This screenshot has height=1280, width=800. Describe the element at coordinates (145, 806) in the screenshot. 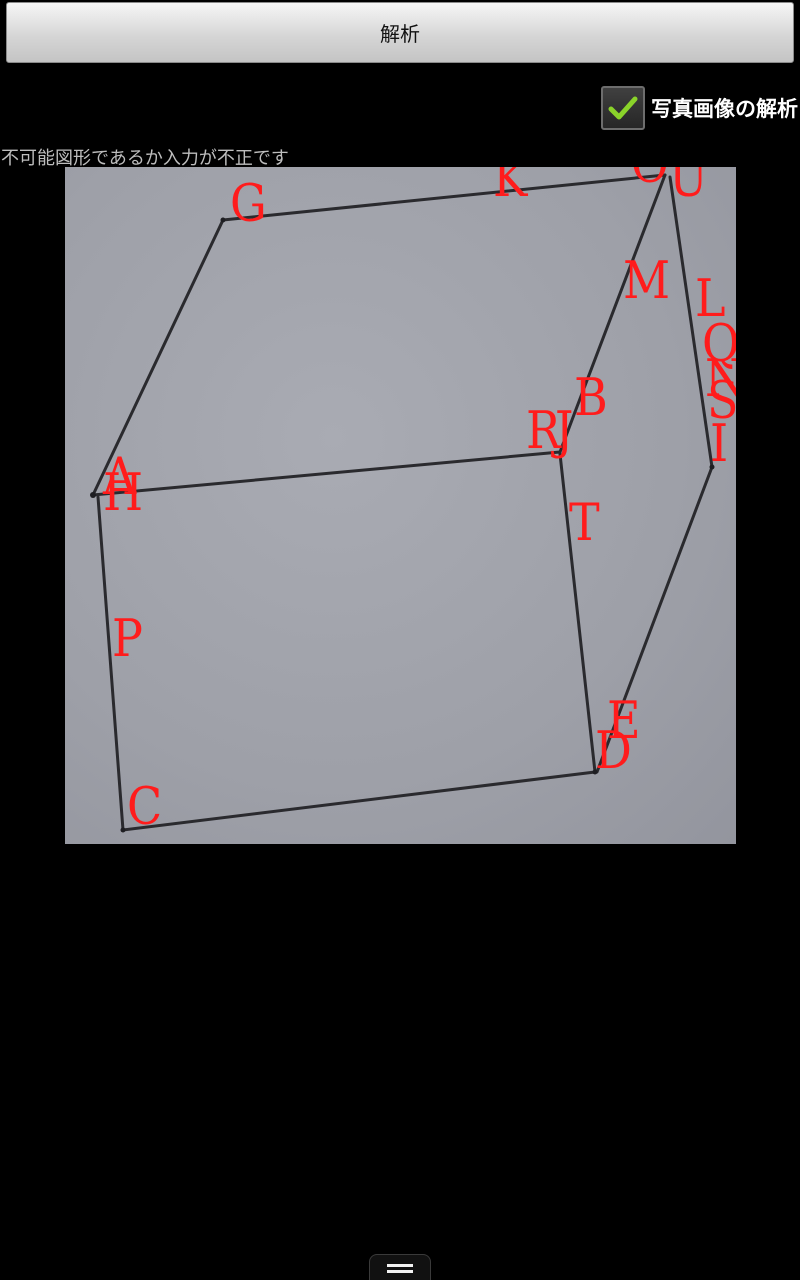

I see `vertex-label-c: C` at that location.